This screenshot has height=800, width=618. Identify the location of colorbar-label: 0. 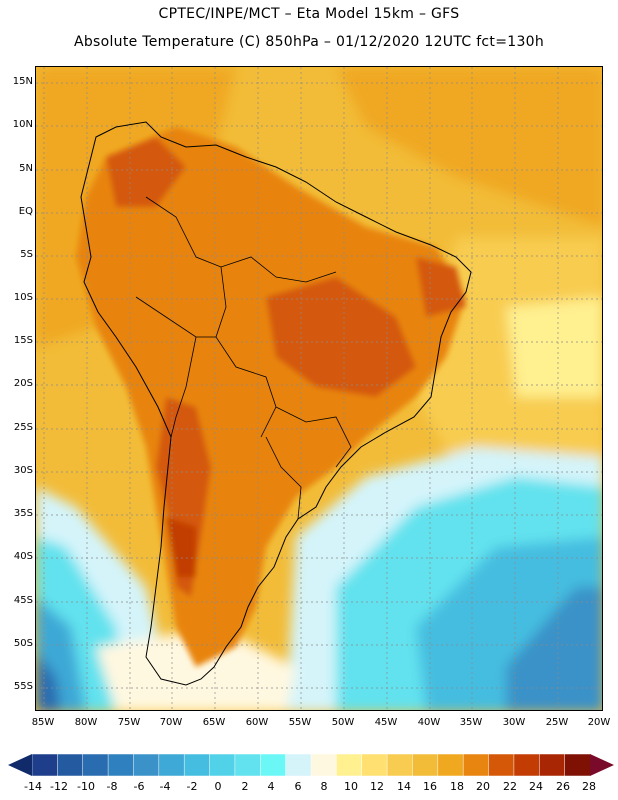
(218, 786).